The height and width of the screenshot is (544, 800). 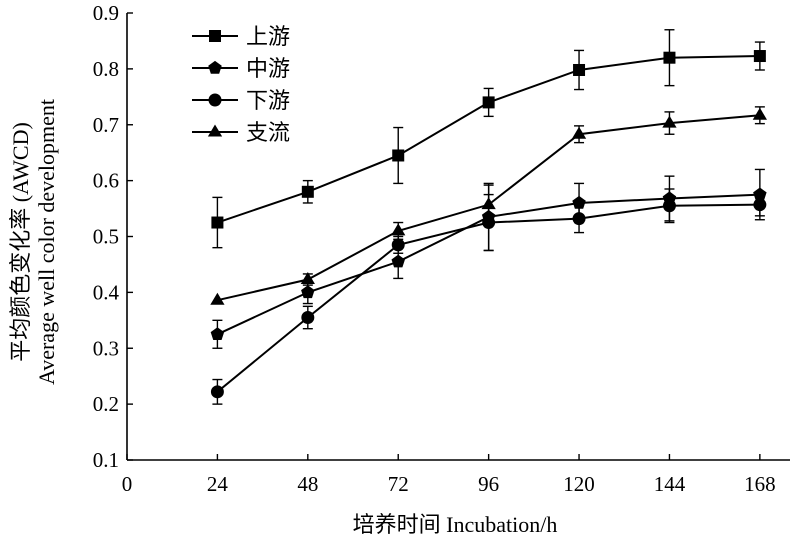 I want to click on y-axis-title-line-2: Average well color development, so click(x=46, y=242).